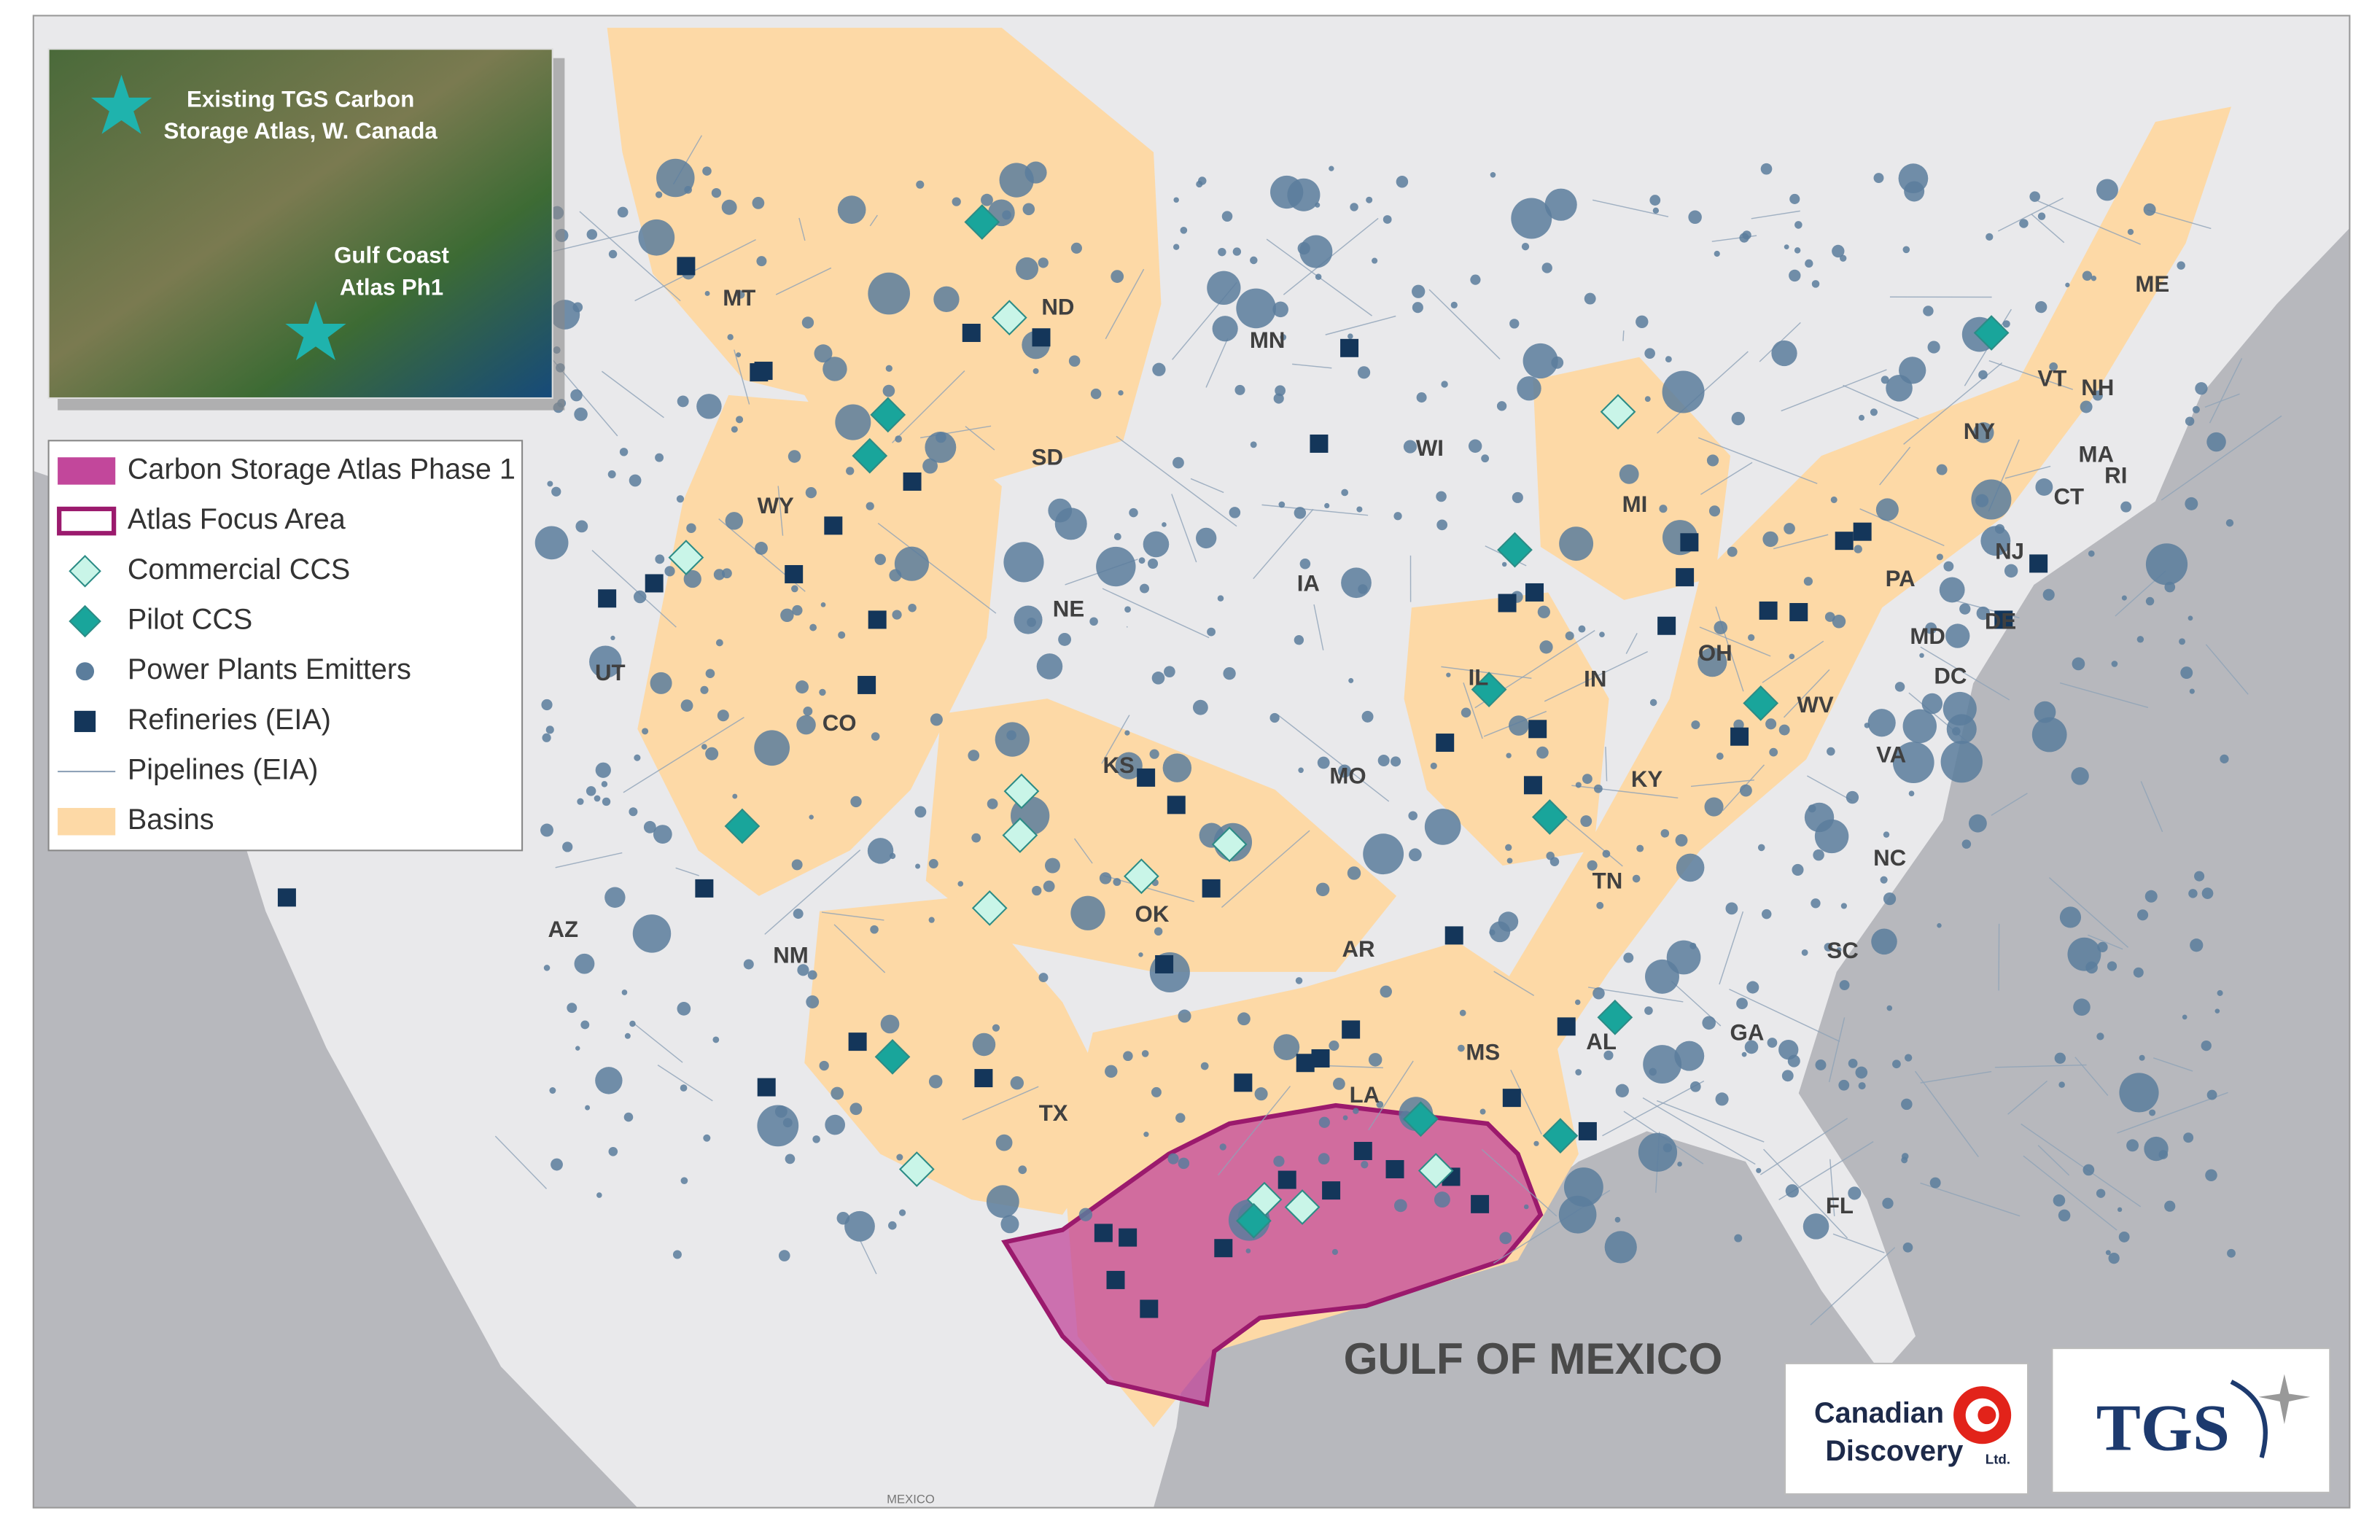 Image resolution: width=2380 pixels, height=1540 pixels. What do you see at coordinates (315, 330) in the screenshot?
I see `inset-star` at bounding box center [315, 330].